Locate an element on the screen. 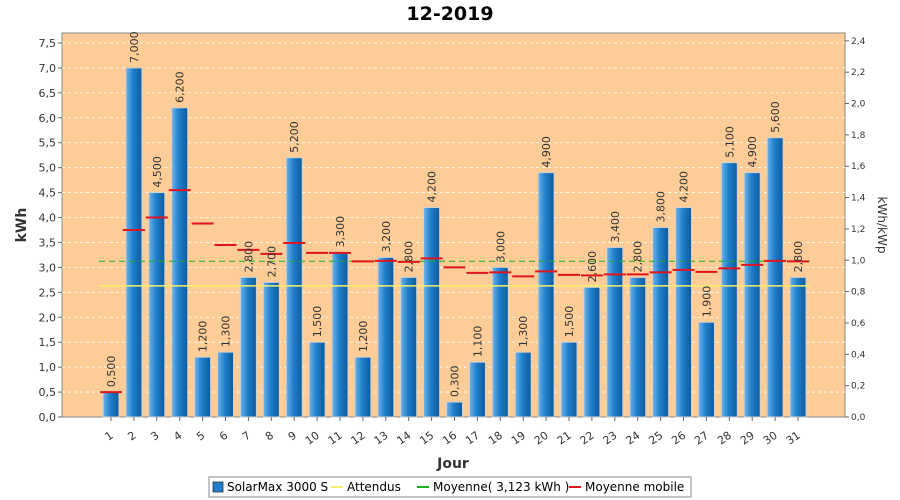  data-label: 4,500 is located at coordinates (157, 172).